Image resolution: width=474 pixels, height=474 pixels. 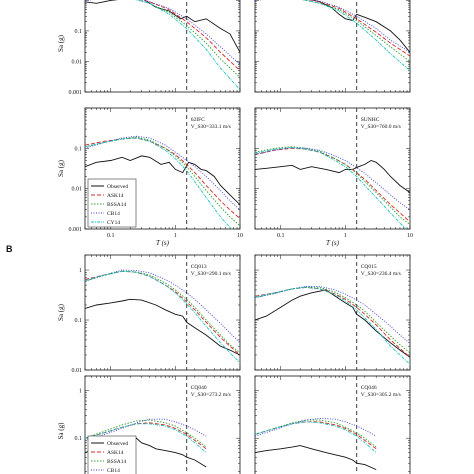 What do you see at coordinates (381, 127) in the screenshot?
I see `station-vs30: V_S30=760.0 m/s` at bounding box center [381, 127].